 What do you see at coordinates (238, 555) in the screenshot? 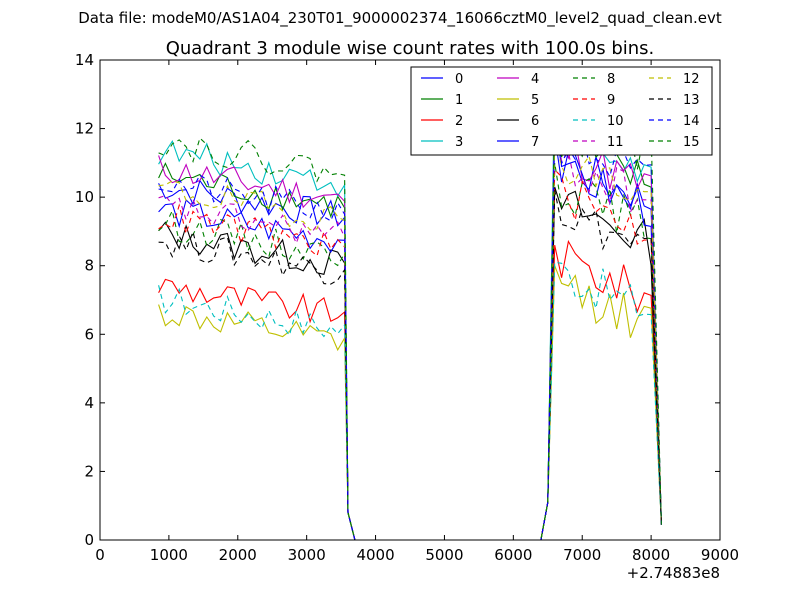
I see `x-tick-label: 2000` at bounding box center [238, 555].